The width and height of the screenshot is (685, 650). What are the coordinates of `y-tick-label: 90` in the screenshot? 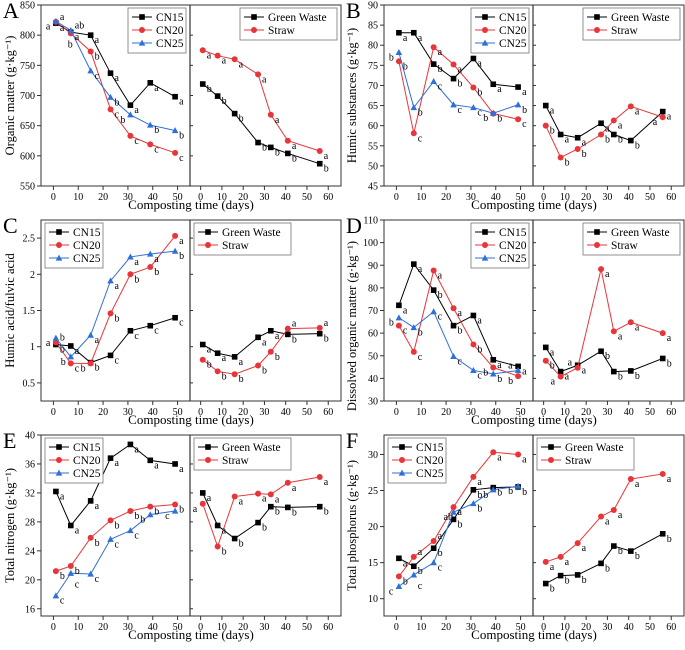 It's located at (373, 266).